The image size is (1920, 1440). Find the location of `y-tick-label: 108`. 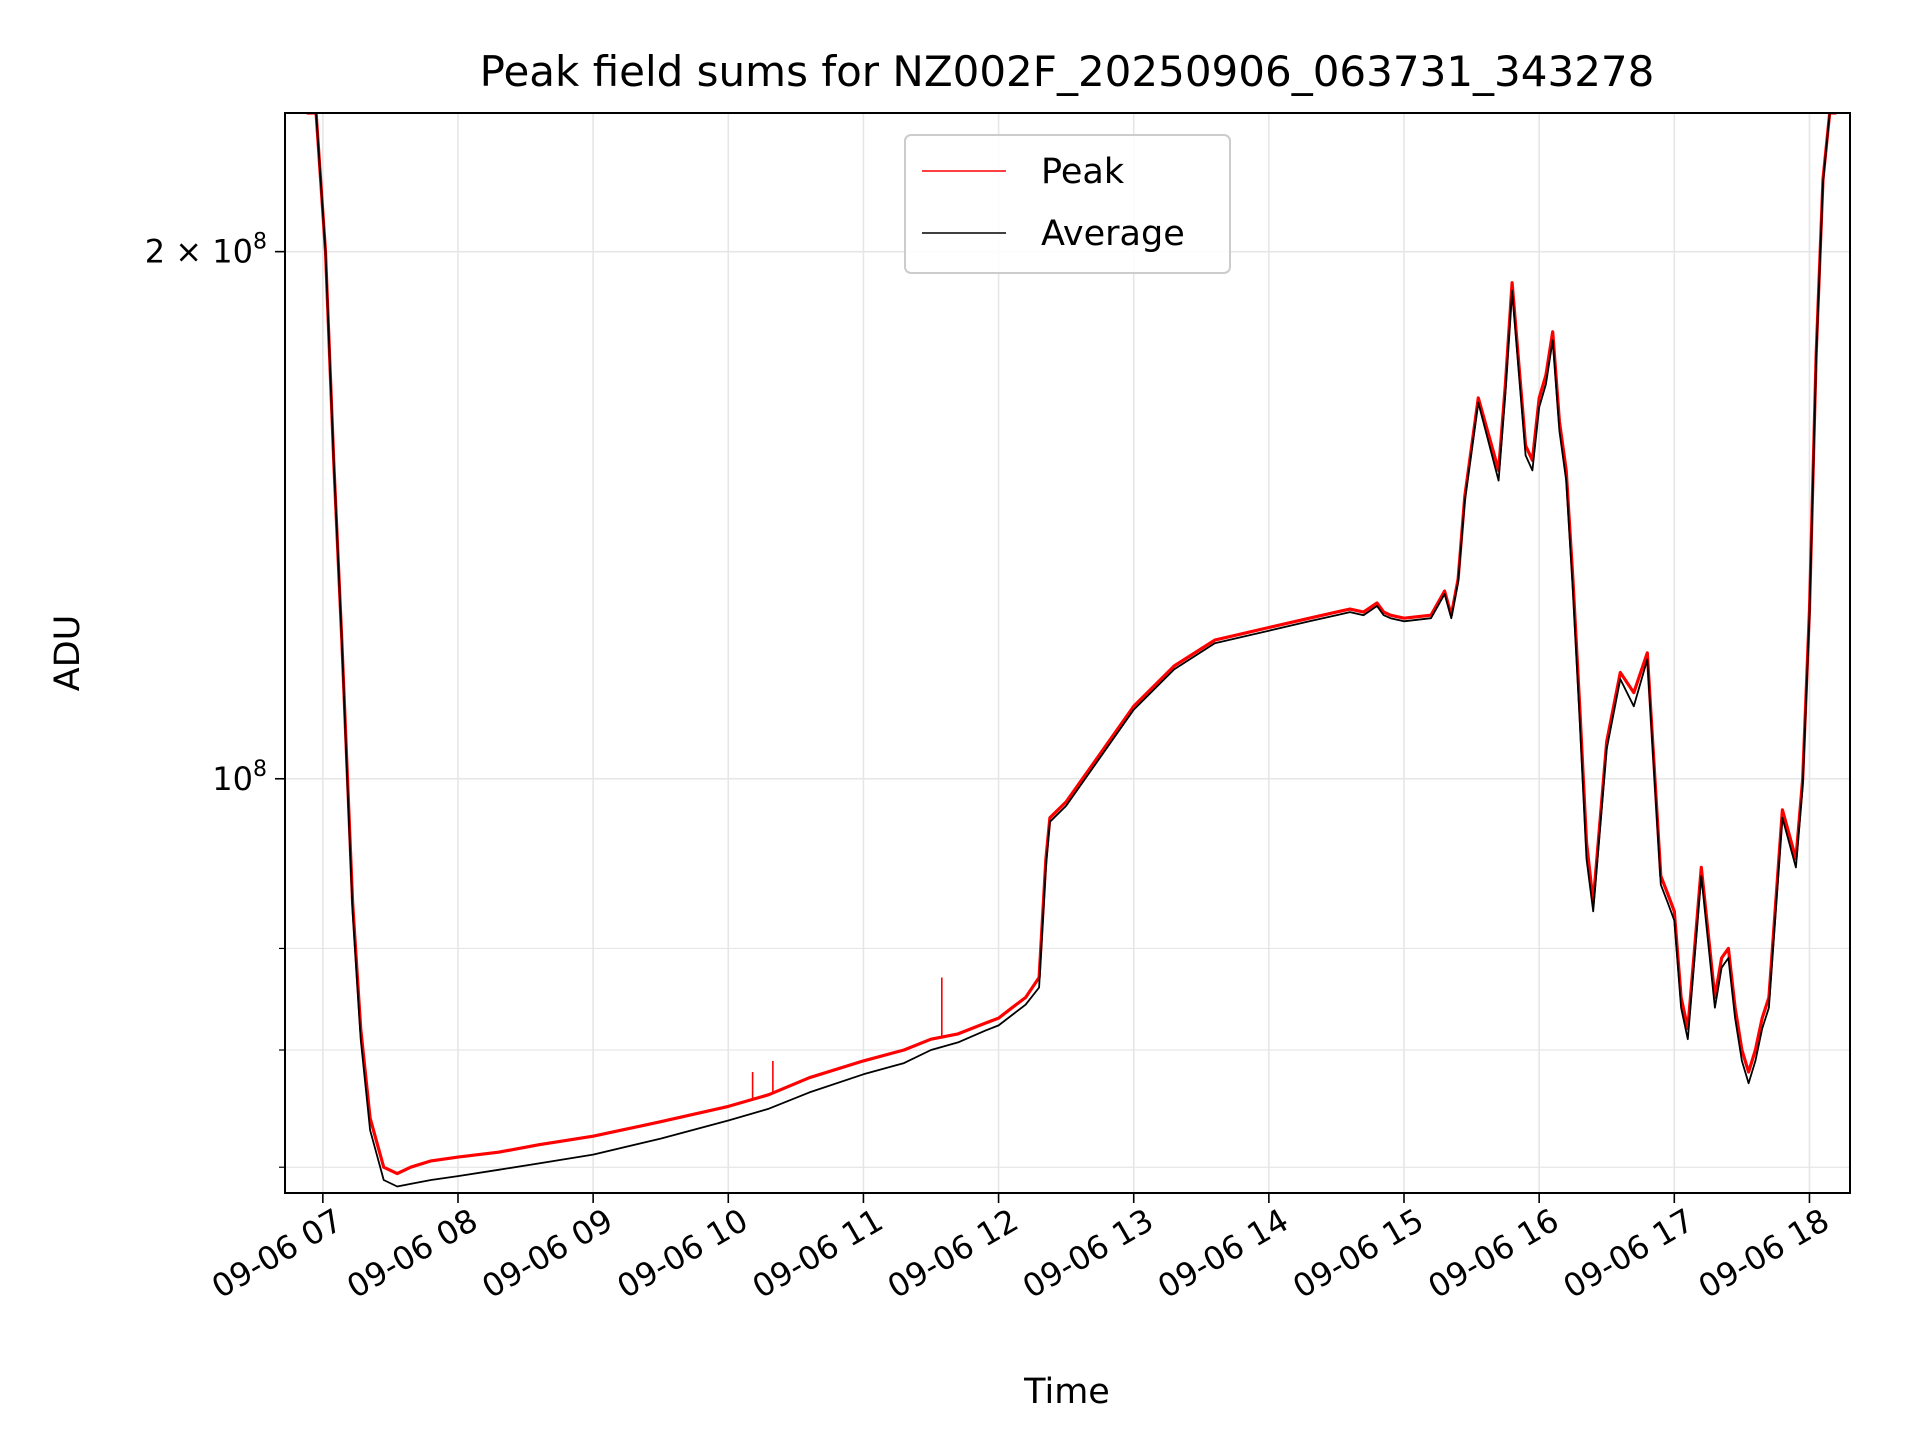

y-tick-label: 108 is located at coordinates (239, 777).